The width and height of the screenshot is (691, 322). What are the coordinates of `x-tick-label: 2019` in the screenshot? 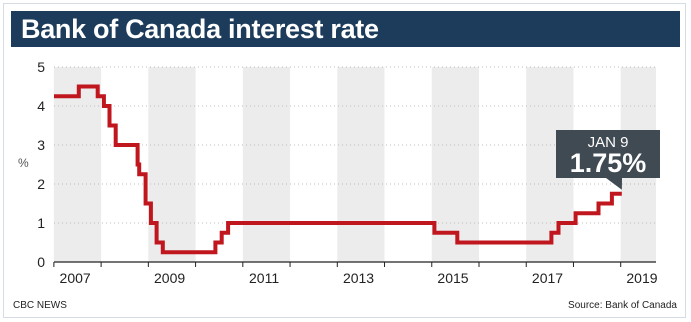 It's located at (641, 278).